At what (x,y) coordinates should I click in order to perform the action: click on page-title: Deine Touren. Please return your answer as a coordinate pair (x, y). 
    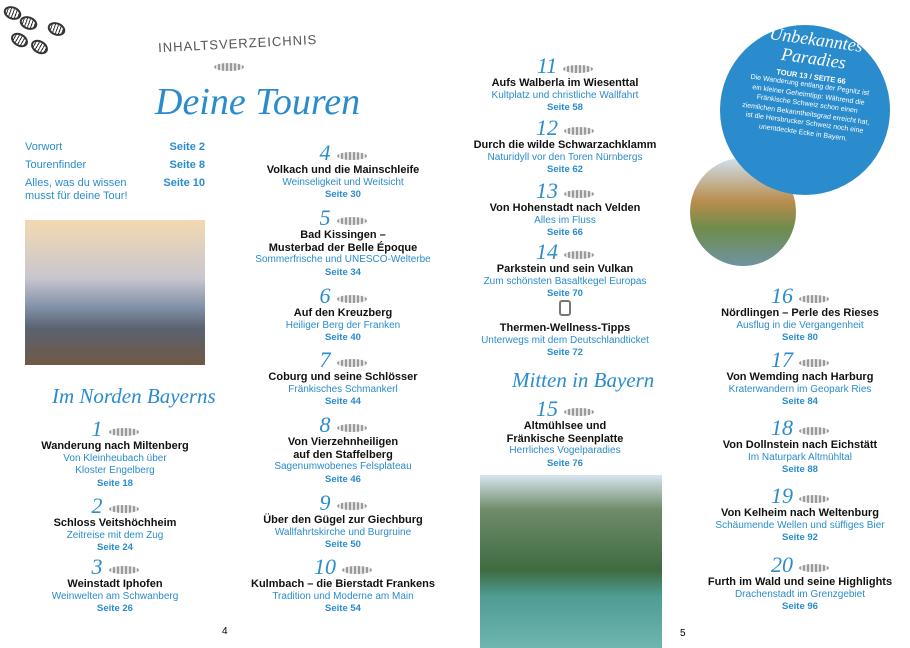
    Looking at the image, I should click on (258, 102).